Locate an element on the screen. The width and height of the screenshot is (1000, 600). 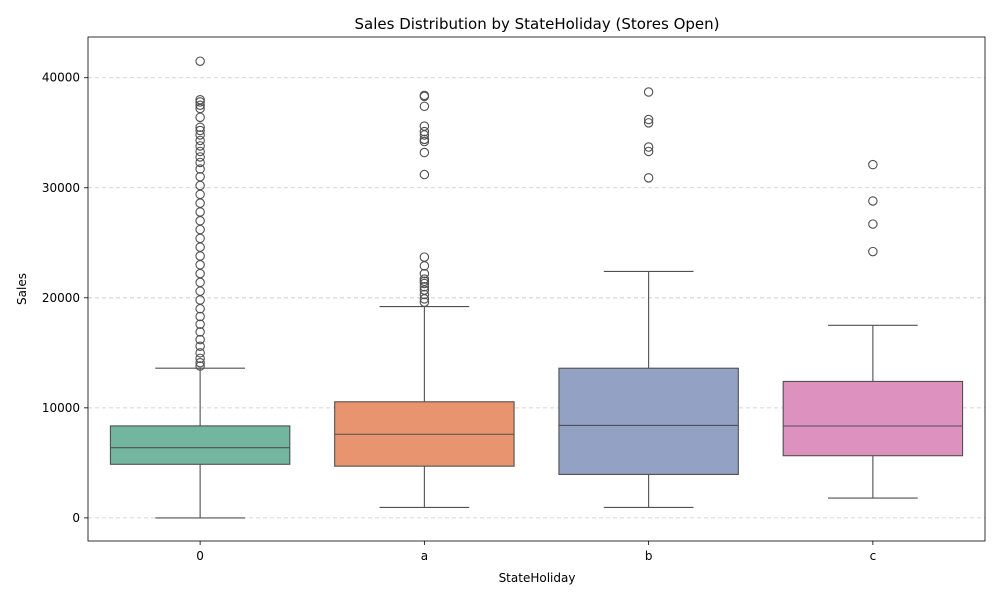
y-tick-label: 20000 is located at coordinates (61, 298).